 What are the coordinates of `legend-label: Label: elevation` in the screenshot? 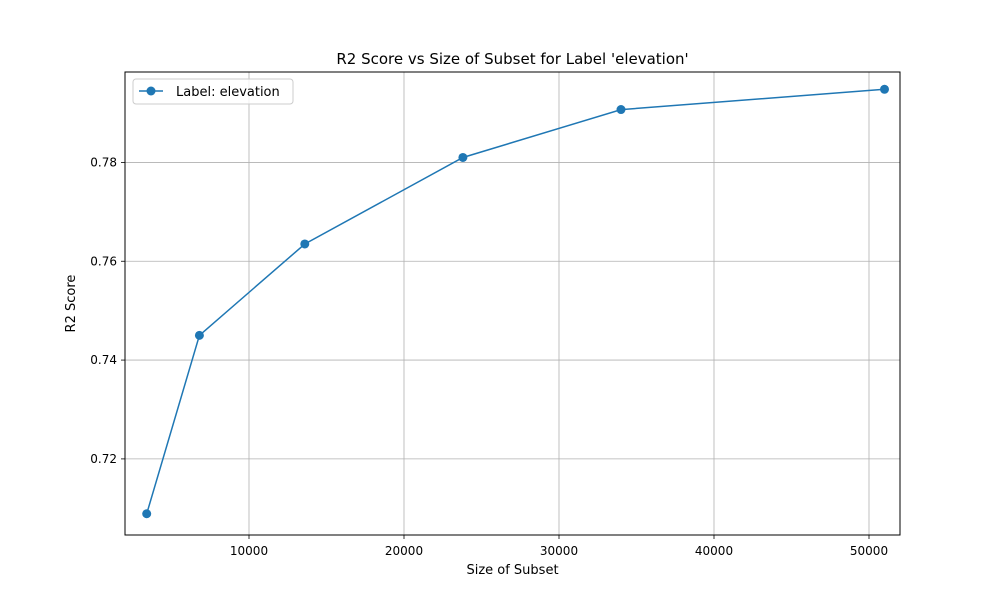 It's located at (228, 92).